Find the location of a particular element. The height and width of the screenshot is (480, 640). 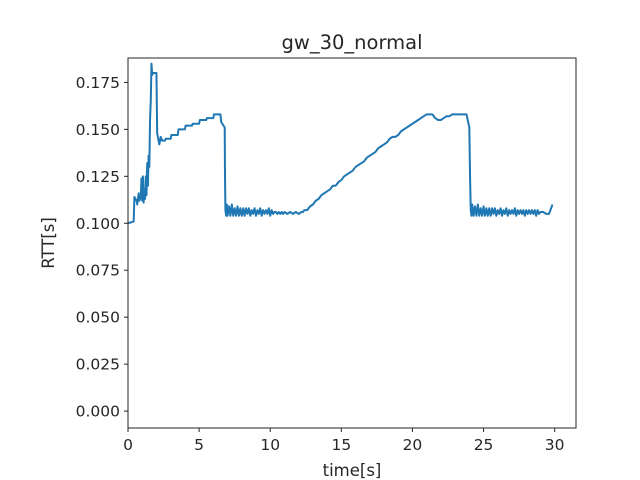

y-tick-label: 0.075 is located at coordinates (98, 271).